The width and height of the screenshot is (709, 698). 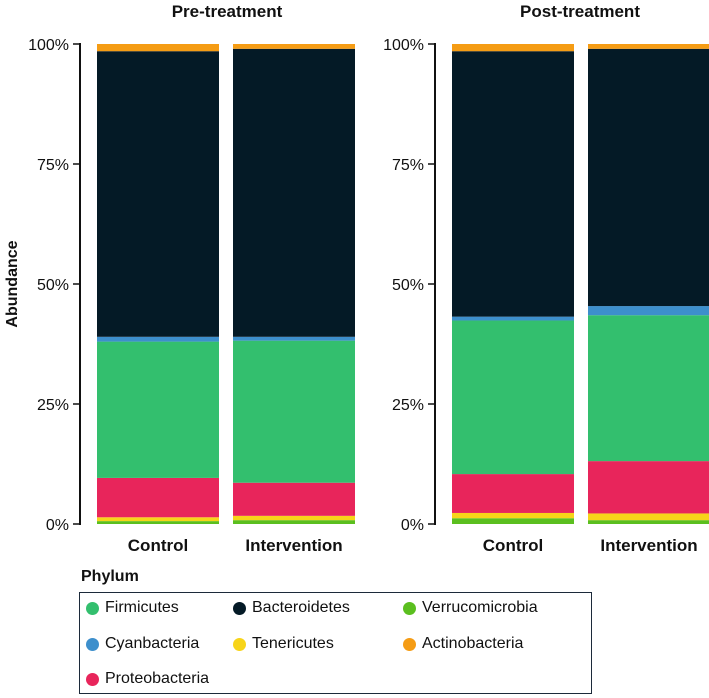 I want to click on legend-label-actinobacteria: Actinobacteria, so click(x=473, y=643).